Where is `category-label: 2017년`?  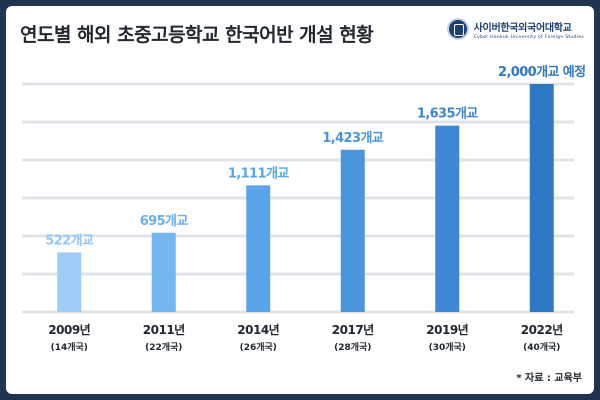
category-label: 2017년 is located at coordinates (353, 330).